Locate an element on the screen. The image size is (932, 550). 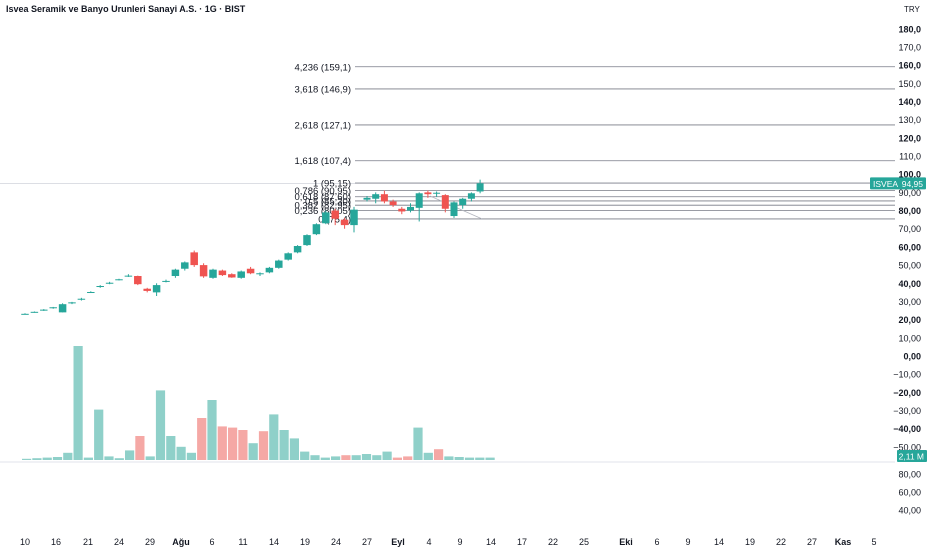
volume-tick-label: 80,00 is located at coordinates (909, 475).